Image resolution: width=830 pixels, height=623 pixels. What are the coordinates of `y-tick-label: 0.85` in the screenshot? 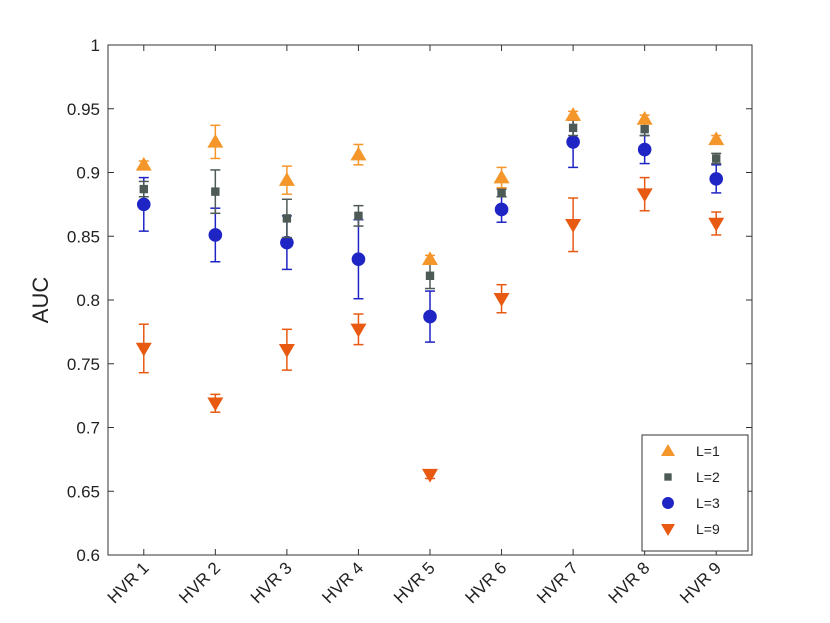 It's located at (83, 236).